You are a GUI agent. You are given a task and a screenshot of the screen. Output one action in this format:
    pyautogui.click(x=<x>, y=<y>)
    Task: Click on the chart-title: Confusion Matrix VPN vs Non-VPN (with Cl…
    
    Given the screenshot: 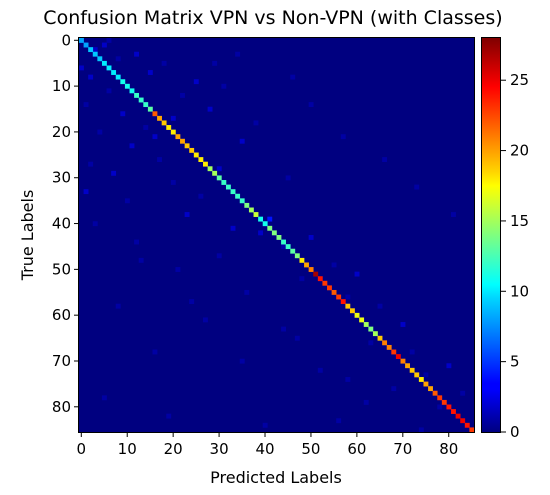 What is the action you would take?
    pyautogui.click(x=272, y=18)
    